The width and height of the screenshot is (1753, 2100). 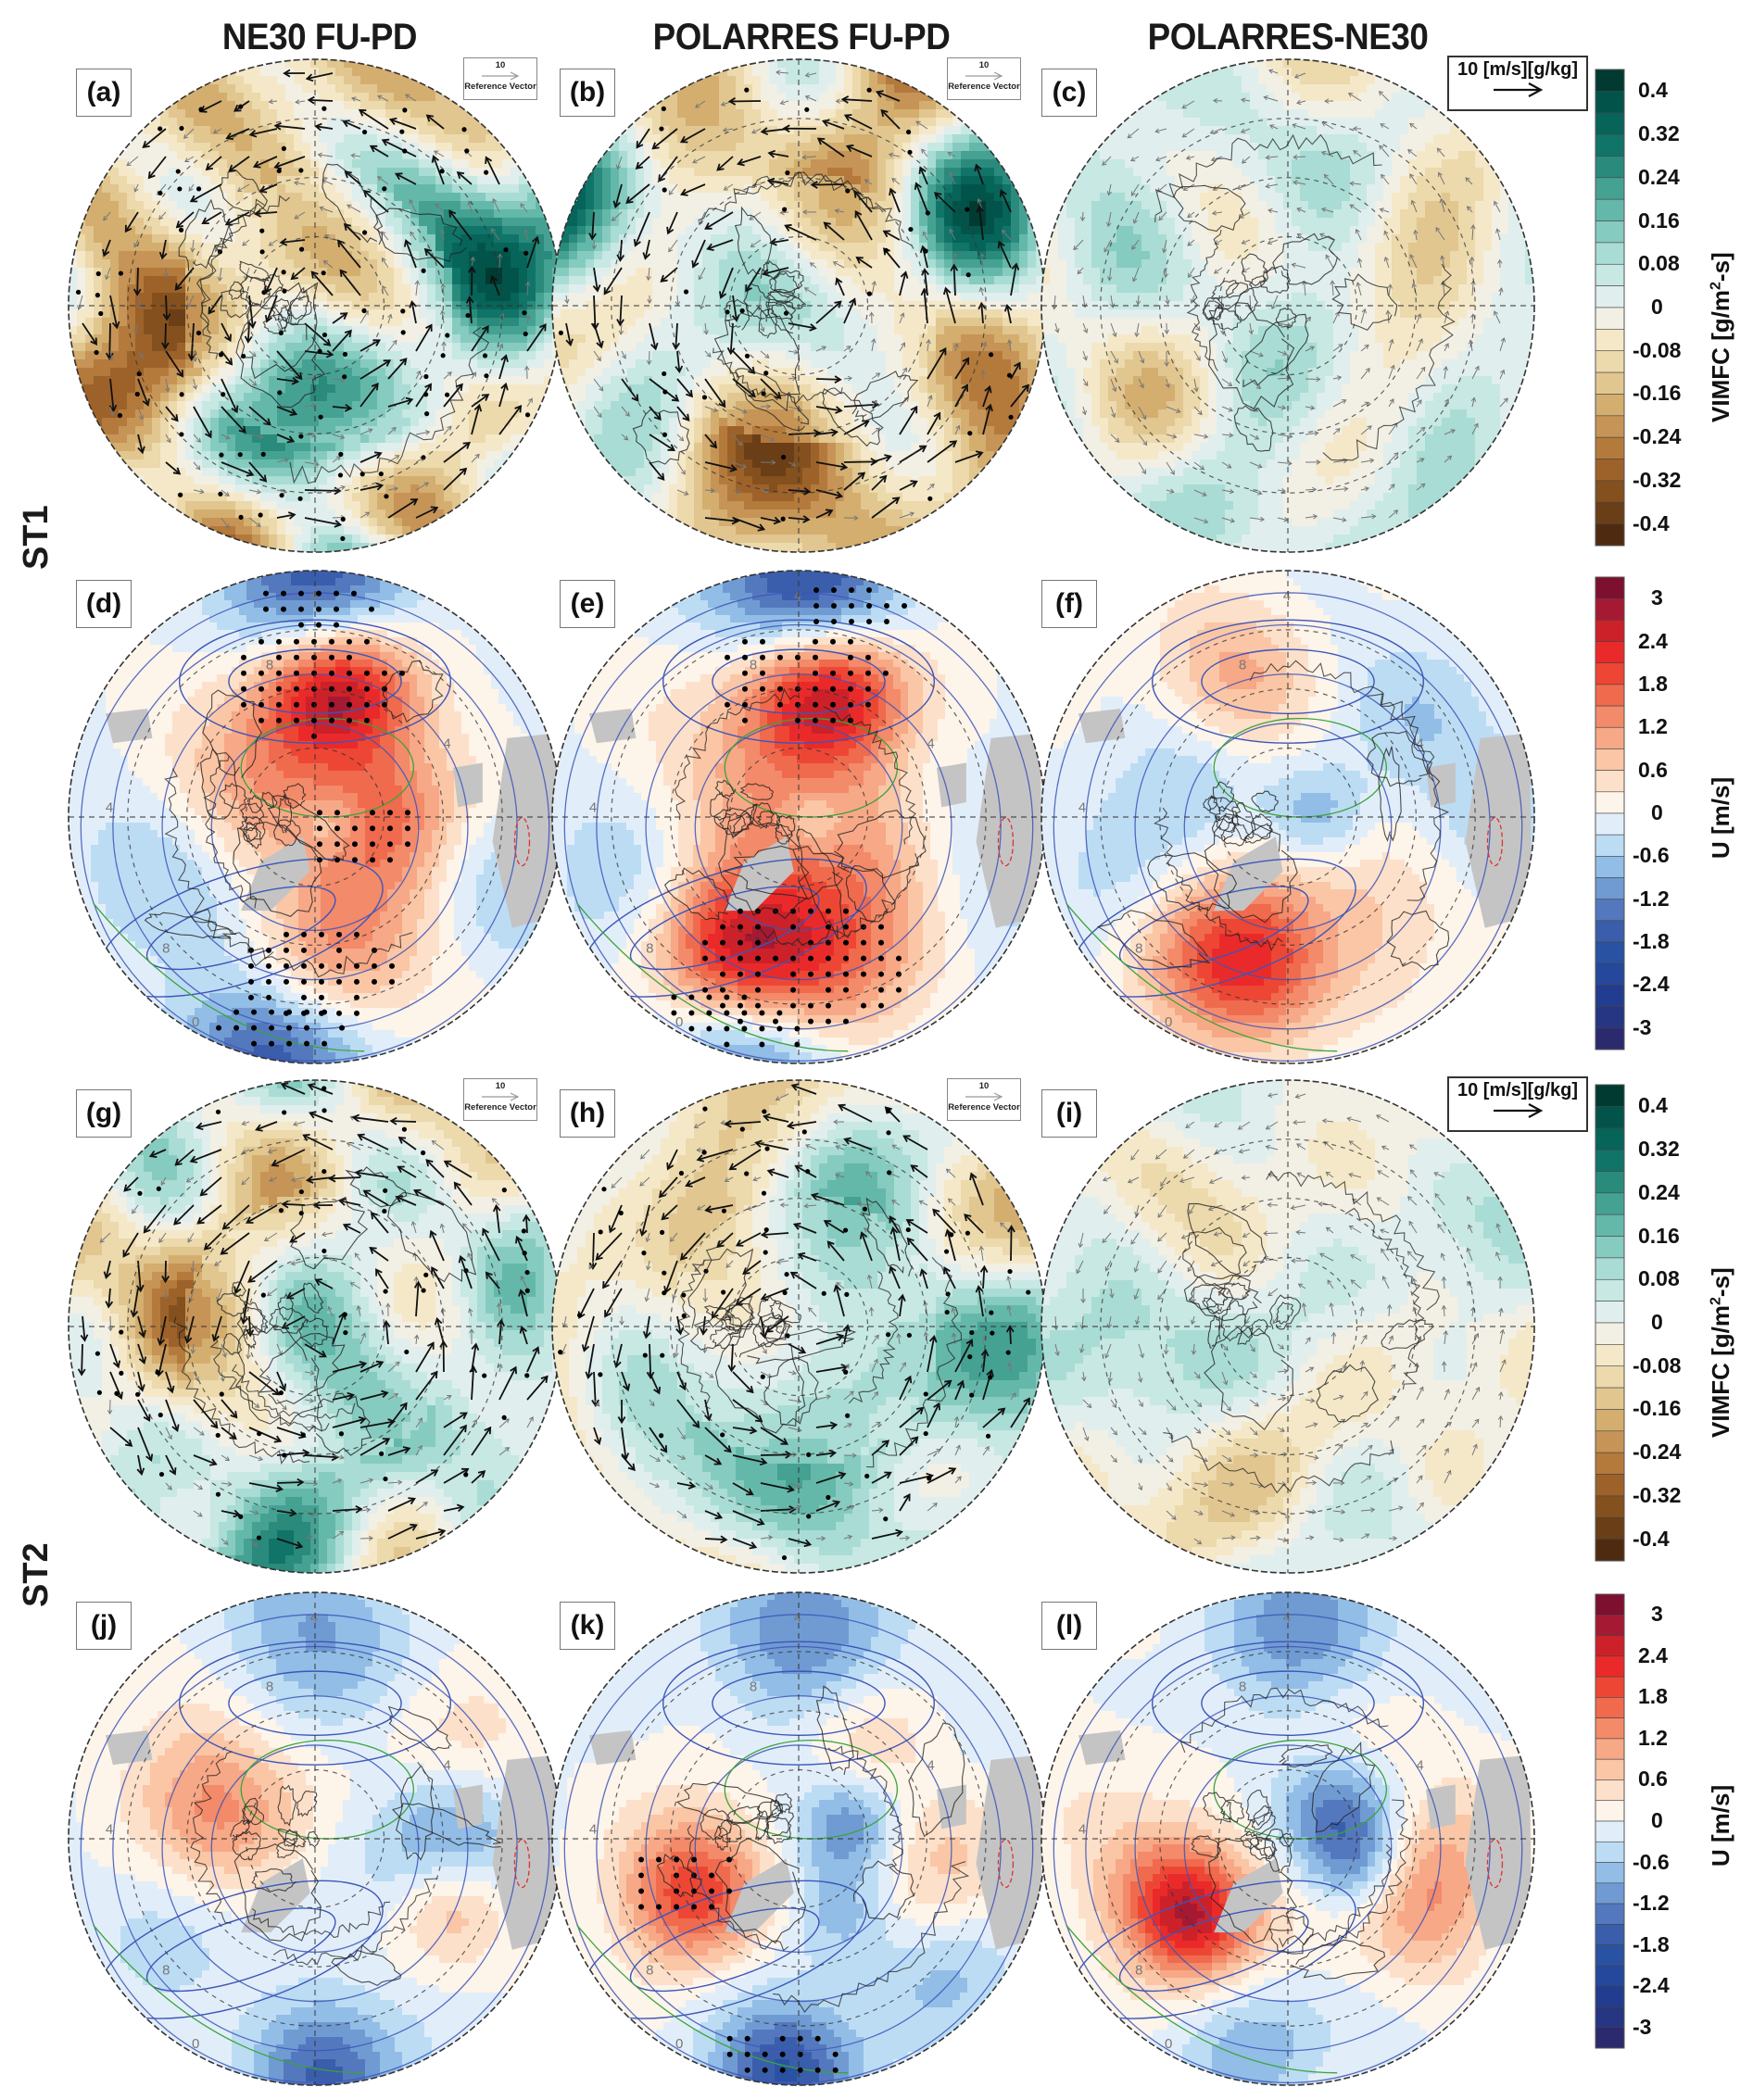 What do you see at coordinates (1657, 1820) in the screenshot?
I see `colorbar-tick-label: 0` at bounding box center [1657, 1820].